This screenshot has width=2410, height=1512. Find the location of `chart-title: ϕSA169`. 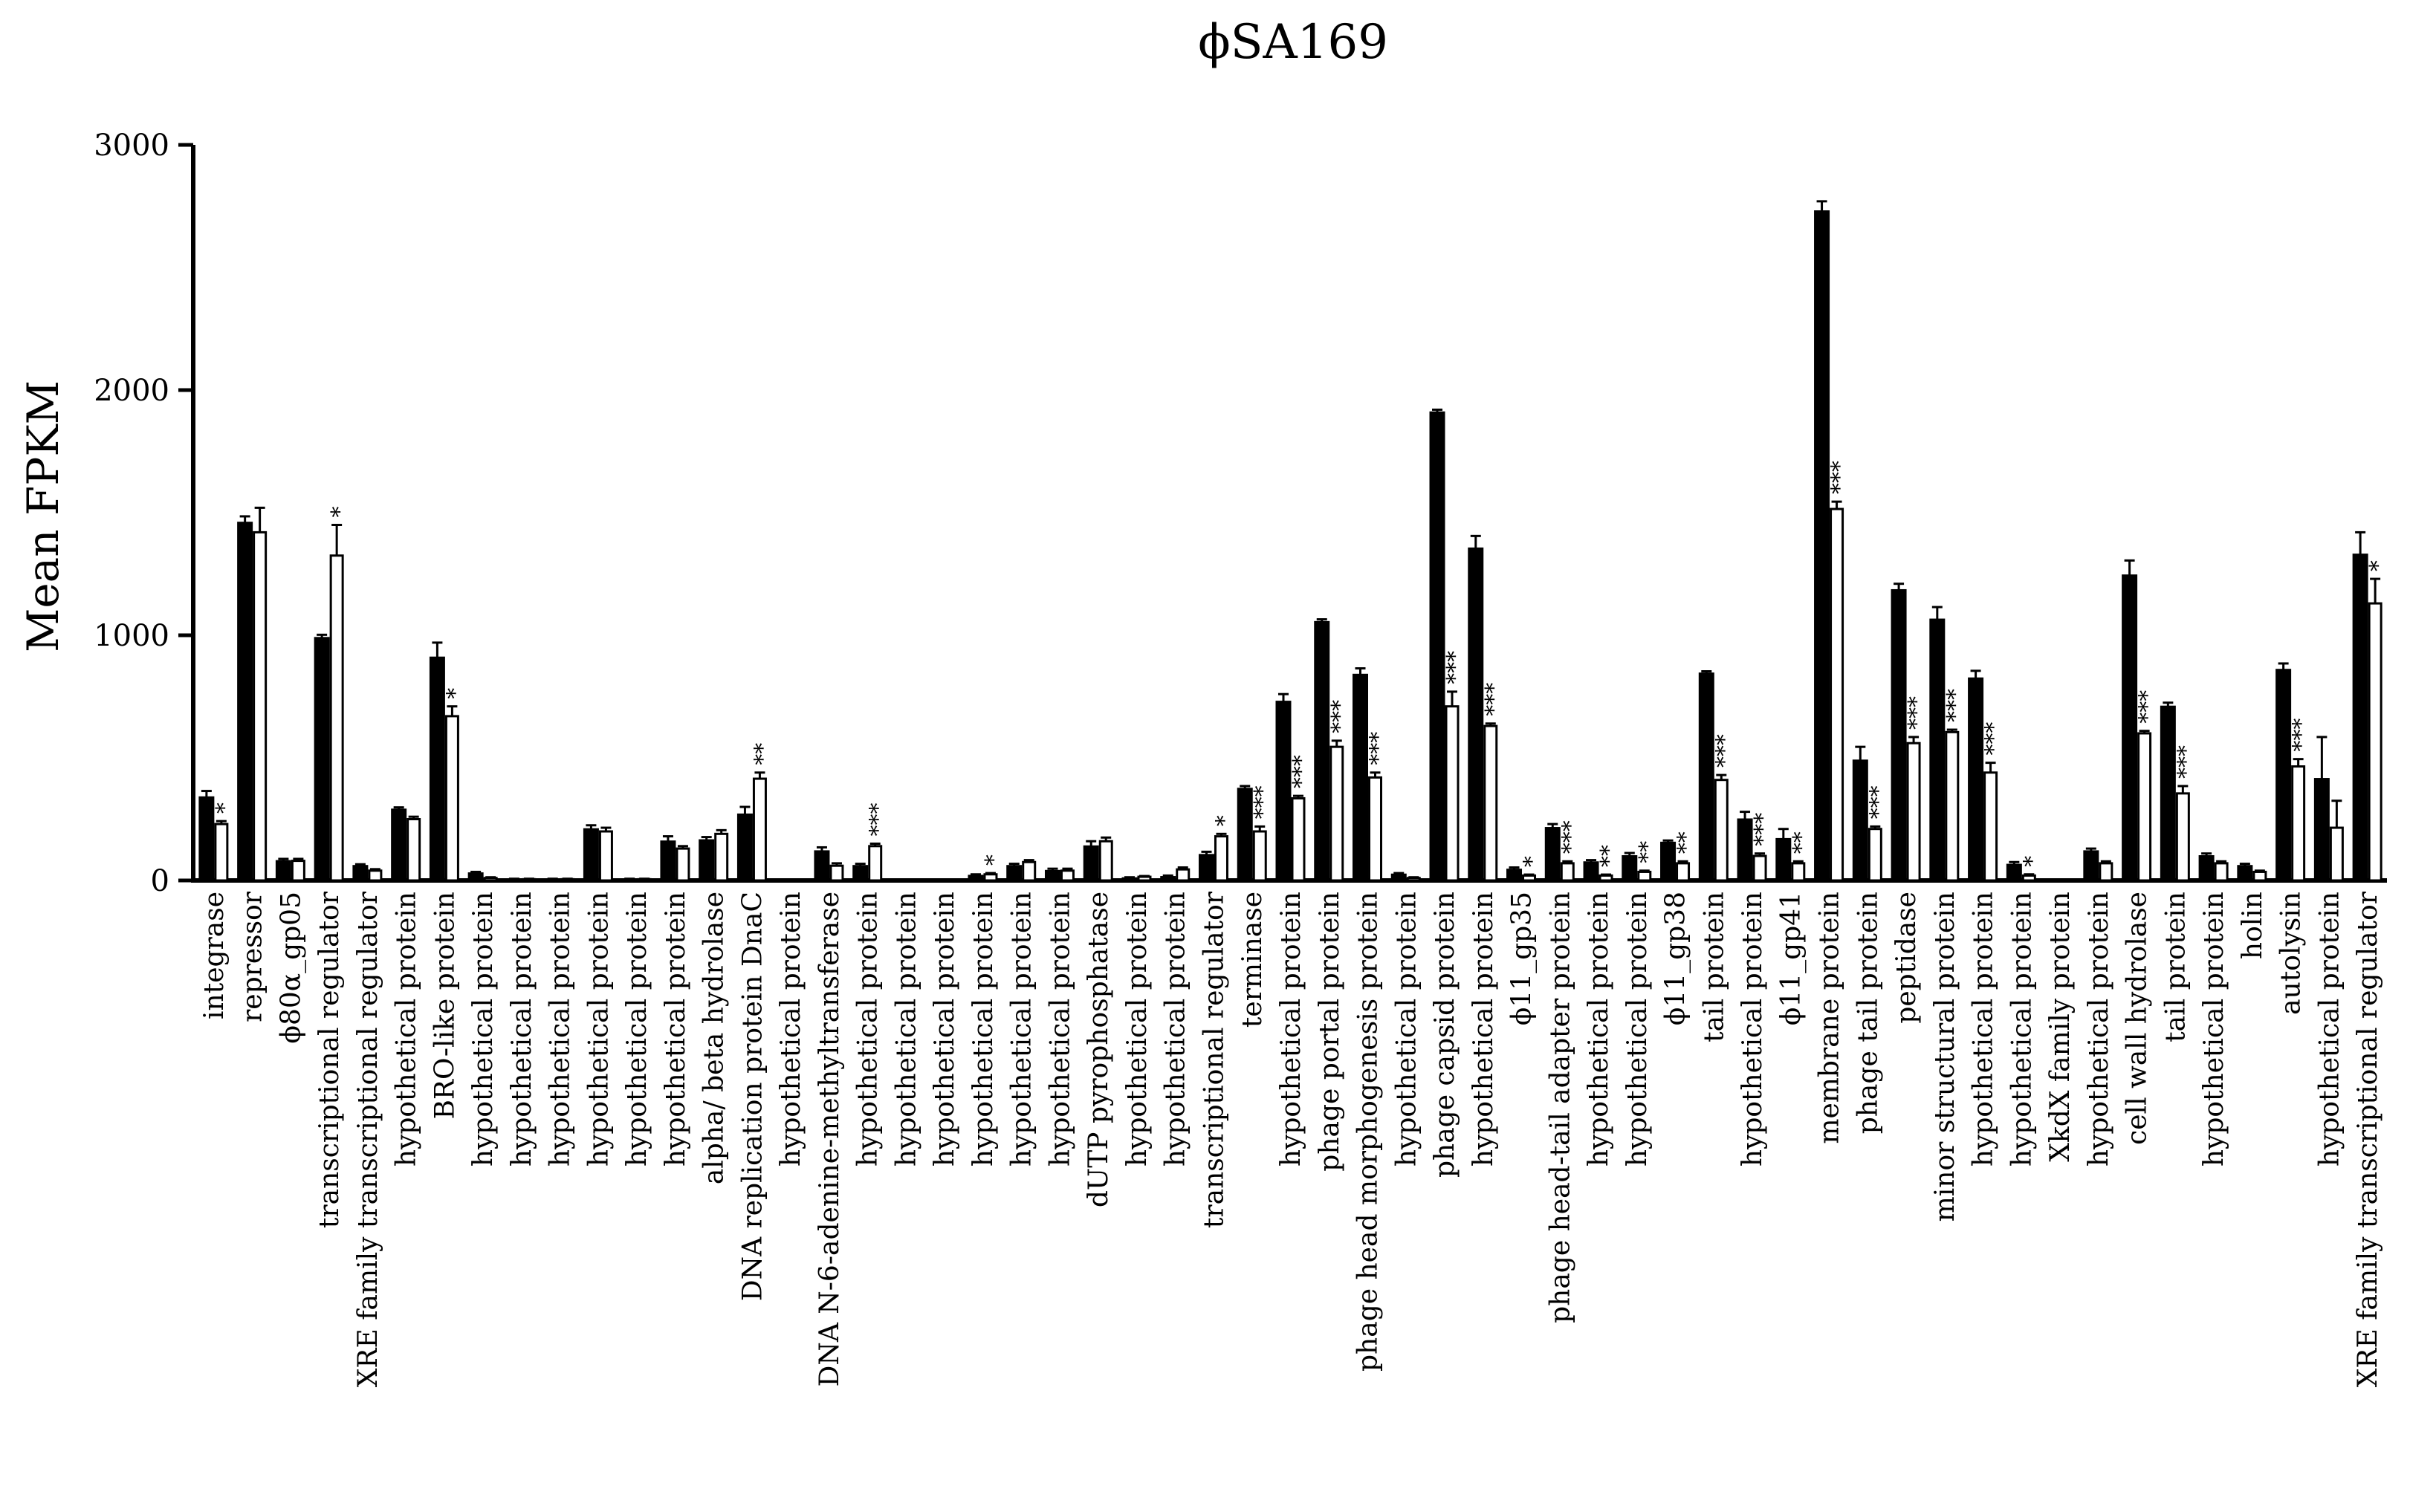

chart-title: ϕSA169 is located at coordinates (1293, 42).